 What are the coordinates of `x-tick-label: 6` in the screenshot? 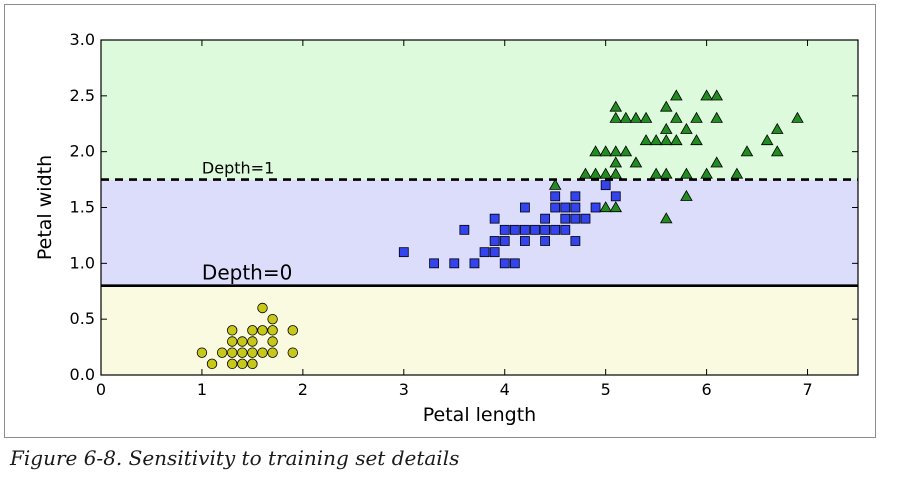 It's located at (707, 389).